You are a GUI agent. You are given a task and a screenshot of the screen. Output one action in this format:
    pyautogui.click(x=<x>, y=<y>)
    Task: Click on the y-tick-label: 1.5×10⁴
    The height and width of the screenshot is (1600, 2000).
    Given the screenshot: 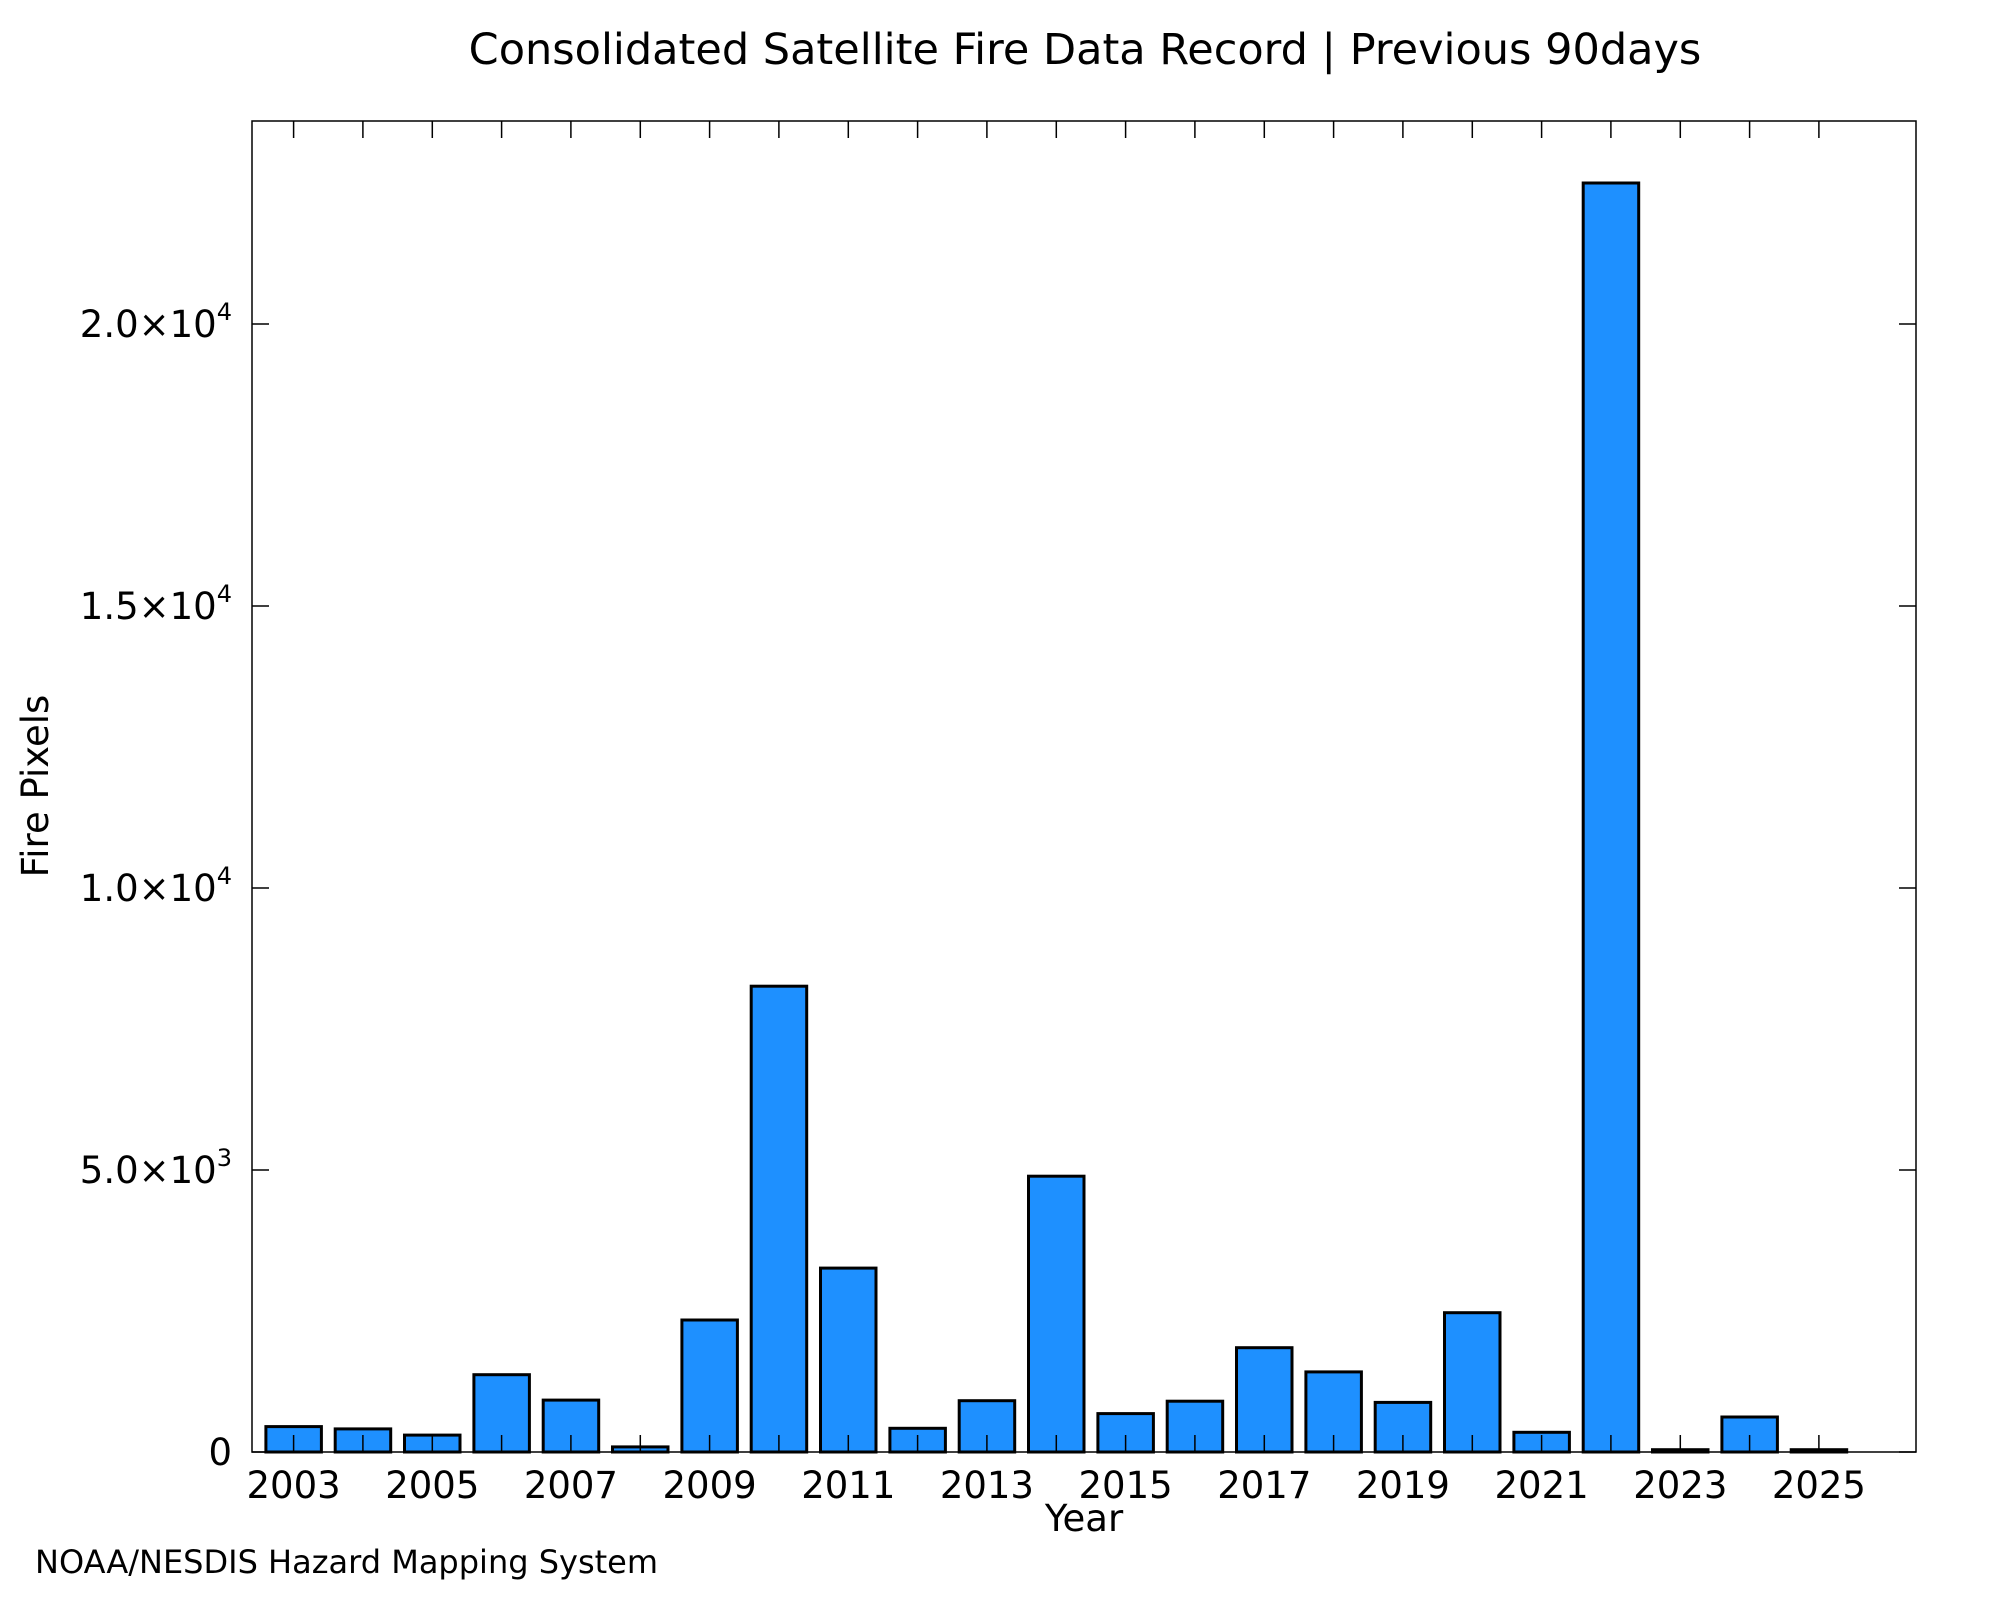 What is the action you would take?
    pyautogui.click(x=156, y=604)
    